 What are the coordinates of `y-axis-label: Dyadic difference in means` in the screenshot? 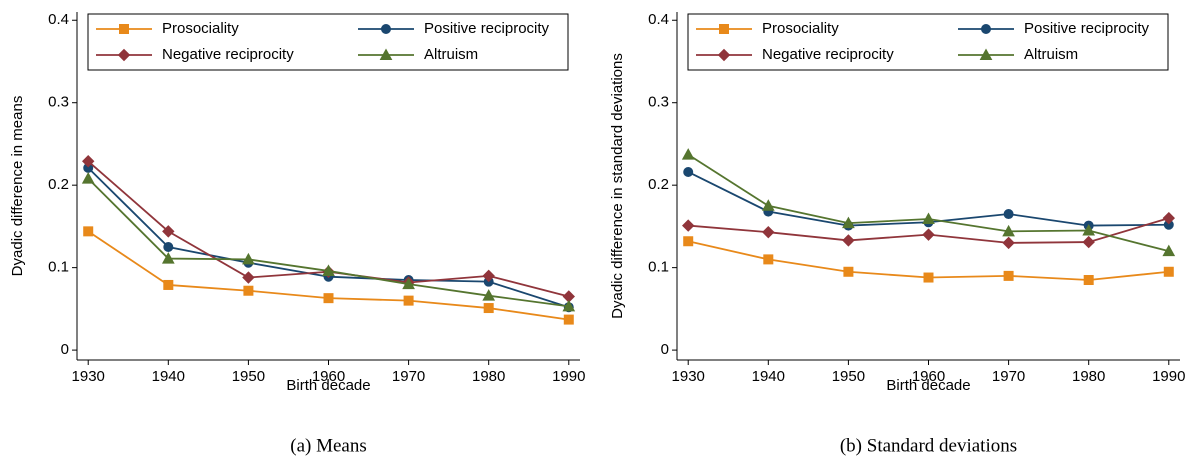 It's located at (17, 186).